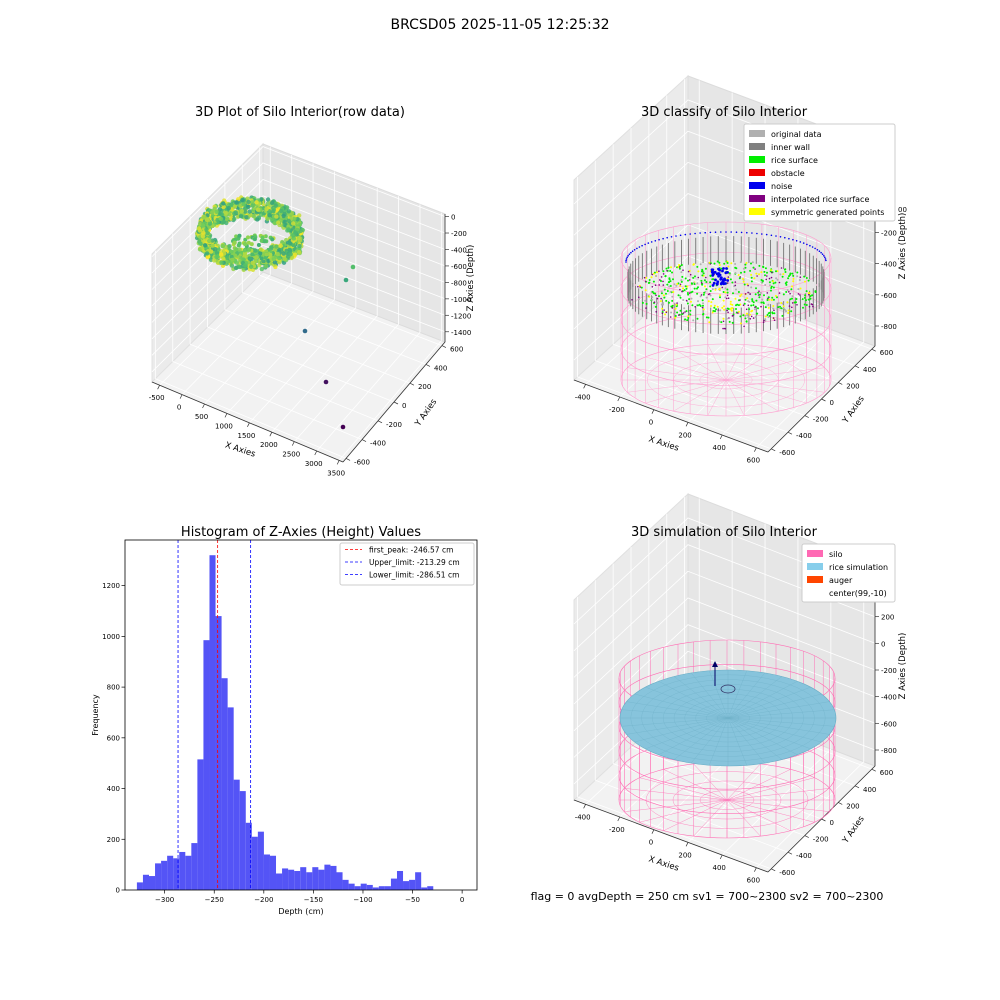 The width and height of the screenshot is (1000, 1000). I want to click on silo-ring, so click(726, 380).